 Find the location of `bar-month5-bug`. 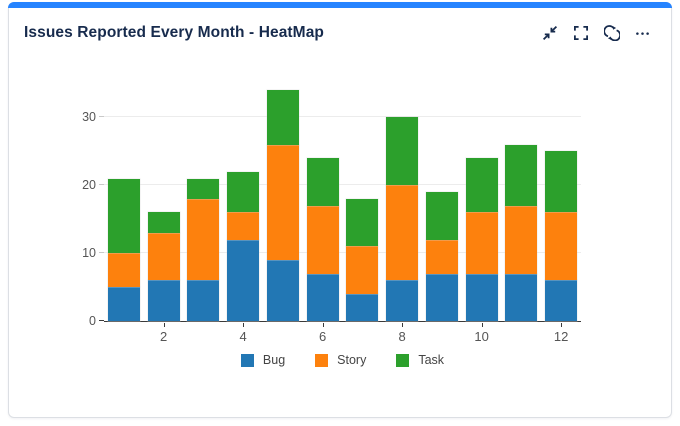

bar-month5-bug is located at coordinates (282, 290).